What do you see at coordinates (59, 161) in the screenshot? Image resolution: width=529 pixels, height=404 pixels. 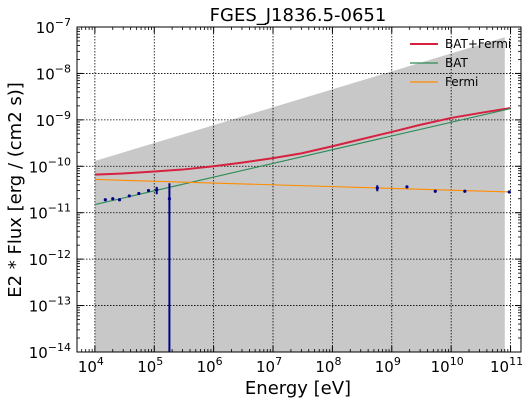 I see `y-tick-exponent: −10` at bounding box center [59, 161].